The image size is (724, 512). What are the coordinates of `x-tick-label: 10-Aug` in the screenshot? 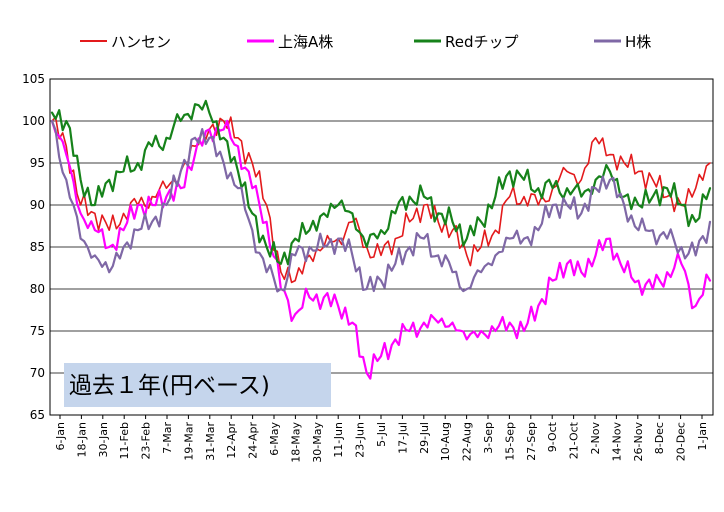 It's located at (445, 441).